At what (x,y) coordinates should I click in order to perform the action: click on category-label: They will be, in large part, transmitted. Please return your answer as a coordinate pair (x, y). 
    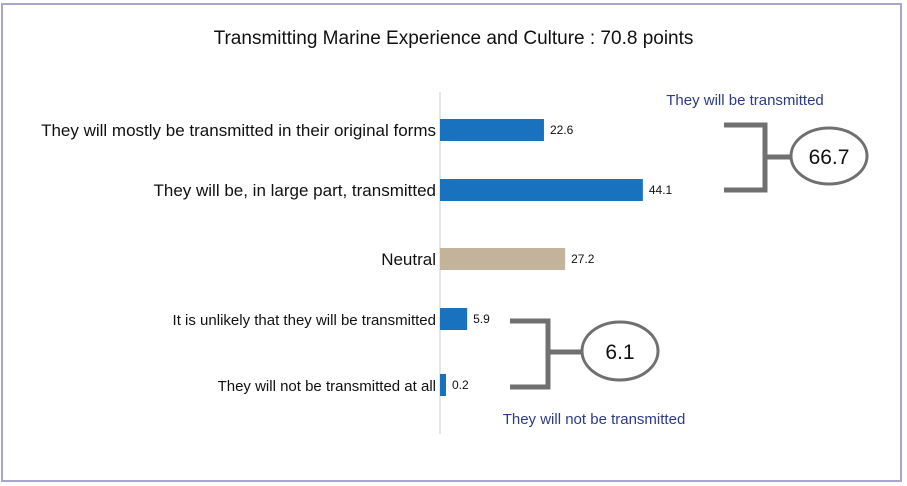
    Looking at the image, I should click on (294, 190).